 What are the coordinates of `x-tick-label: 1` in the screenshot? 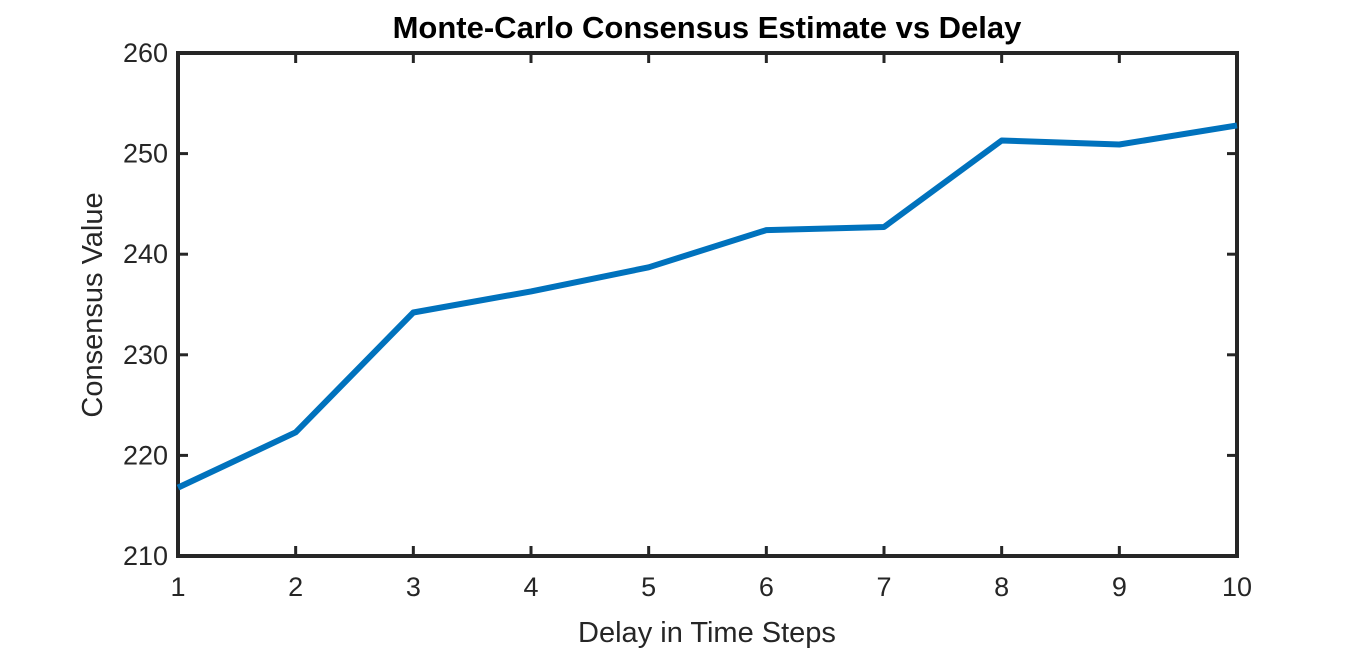 It's located at (177, 587).